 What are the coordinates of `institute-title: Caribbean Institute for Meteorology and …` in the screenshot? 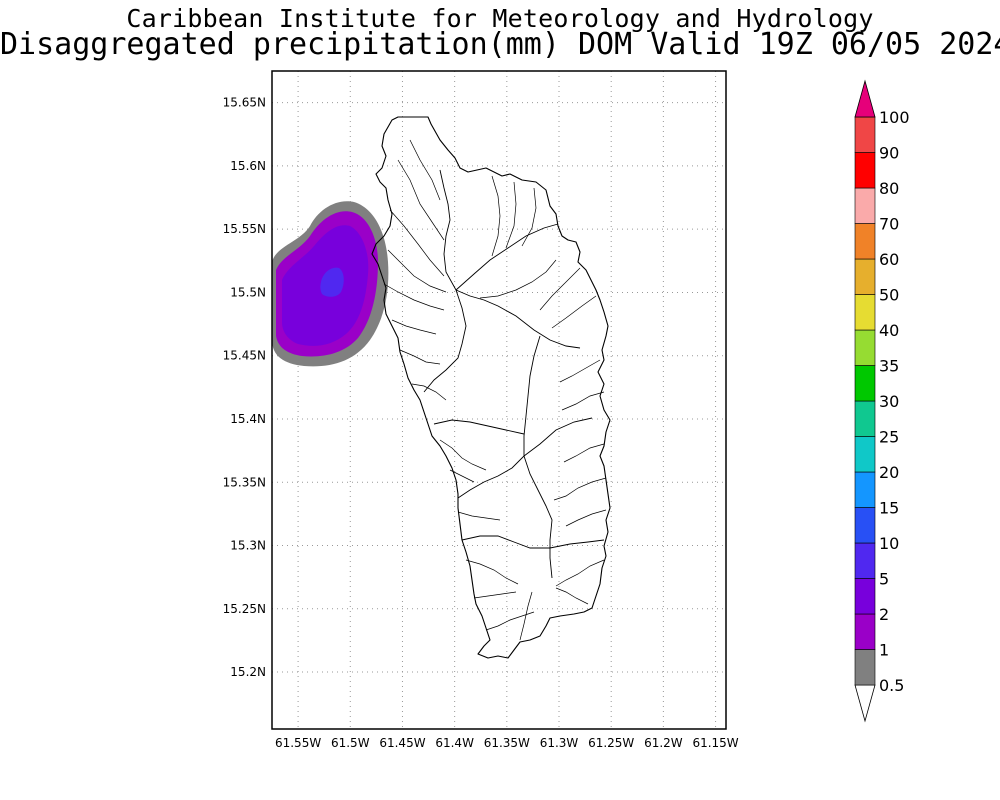 It's located at (500, 18).